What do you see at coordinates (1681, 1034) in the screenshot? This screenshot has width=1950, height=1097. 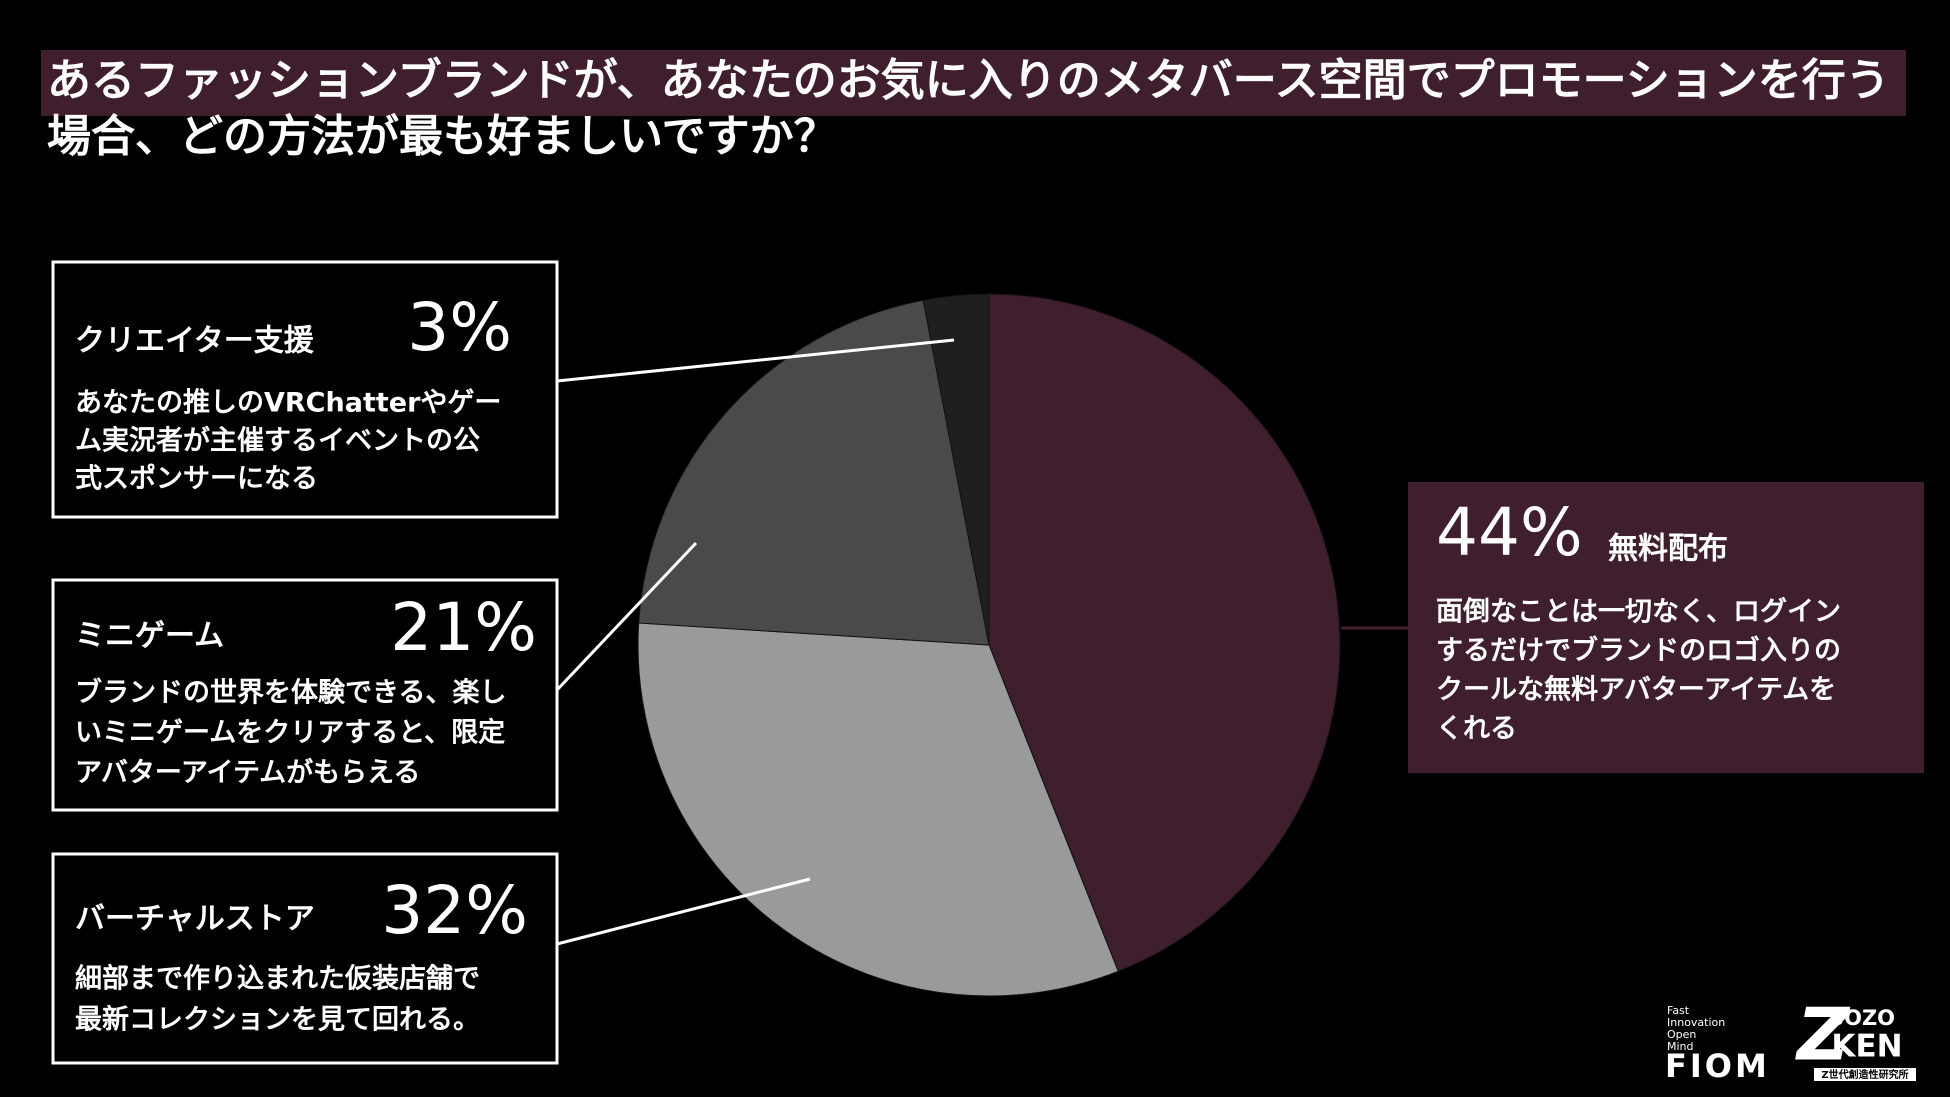 I see `logo-text: Open` at bounding box center [1681, 1034].